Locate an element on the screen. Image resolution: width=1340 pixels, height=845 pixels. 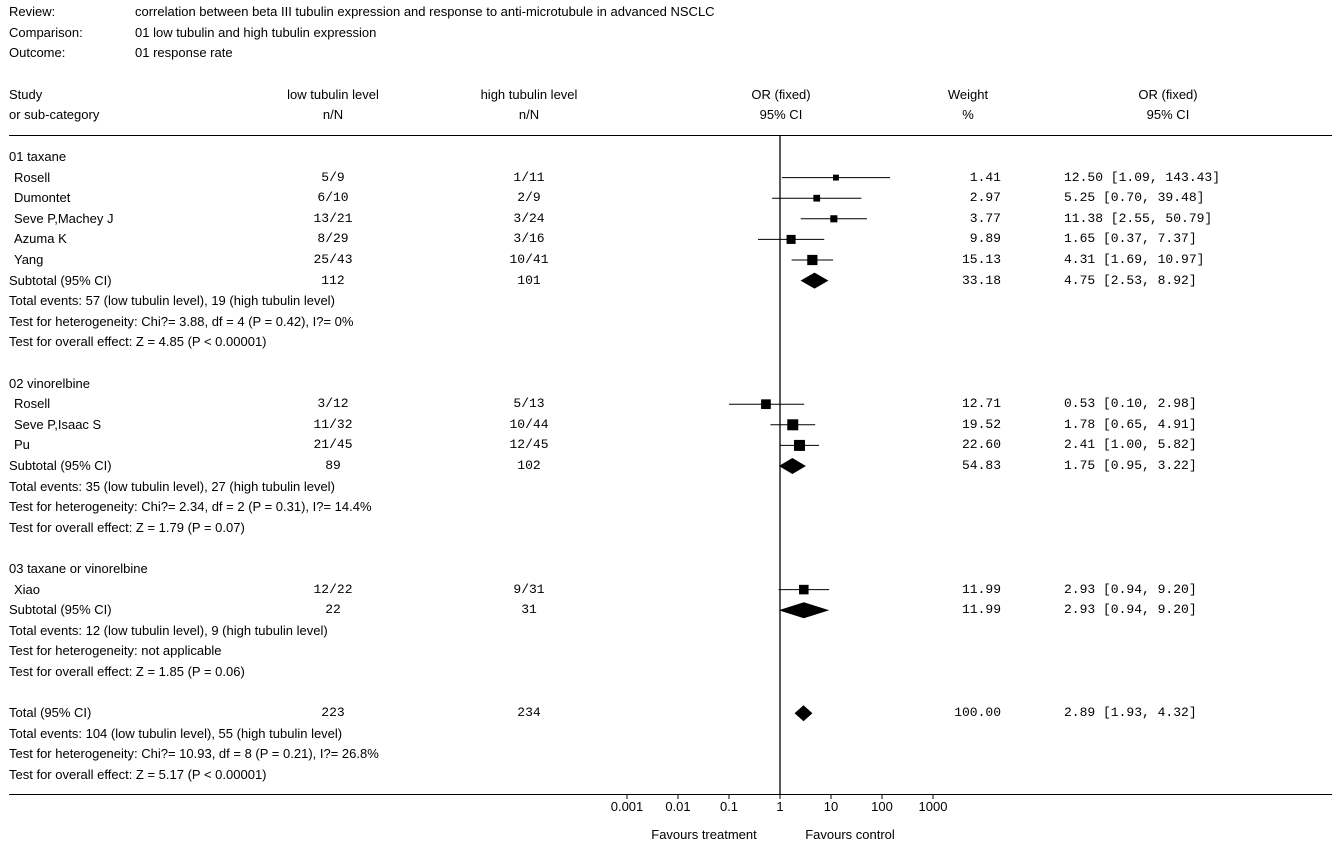
subtotal-diamond is located at coordinates (804, 610).